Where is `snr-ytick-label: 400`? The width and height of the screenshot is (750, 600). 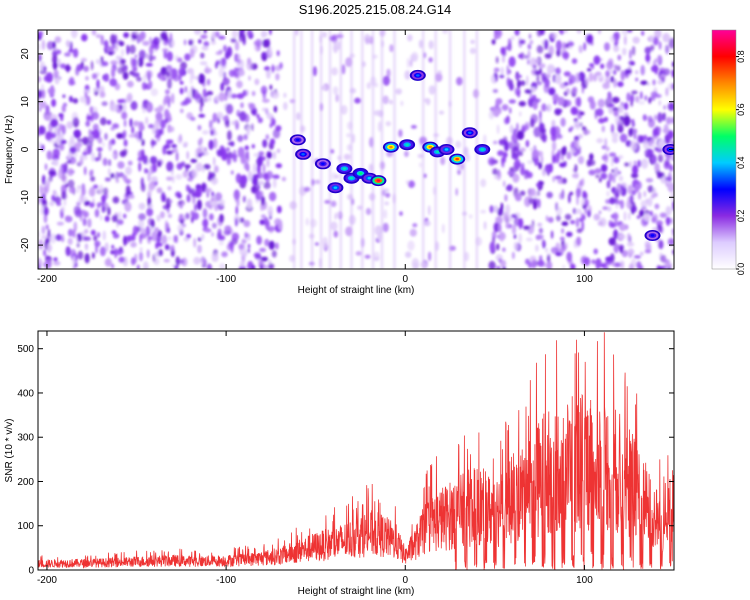 snr-ytick-label: 400 is located at coordinates (25, 393).